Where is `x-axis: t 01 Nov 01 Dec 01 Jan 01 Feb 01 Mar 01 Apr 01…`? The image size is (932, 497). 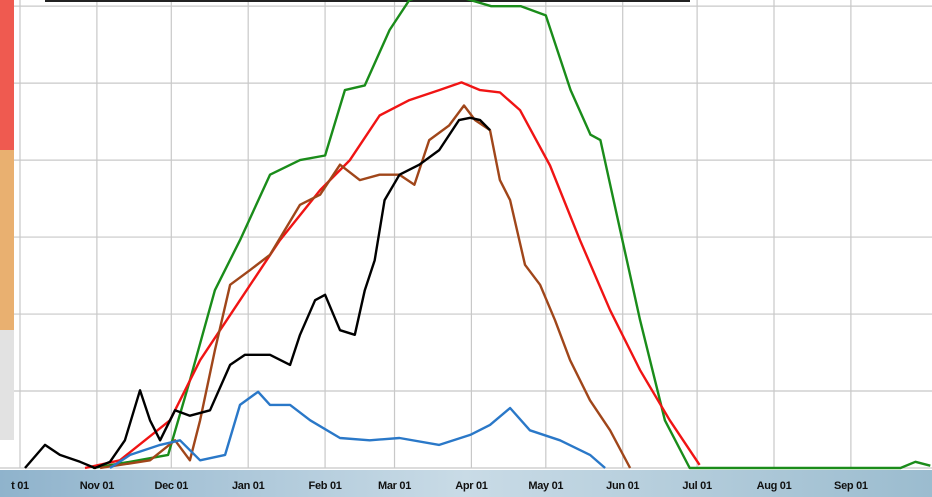 x-axis: t 01 Nov 01 Dec 01 Jan 01 Feb 01 Mar 01 Apr 01… is located at coordinates (439, 486).